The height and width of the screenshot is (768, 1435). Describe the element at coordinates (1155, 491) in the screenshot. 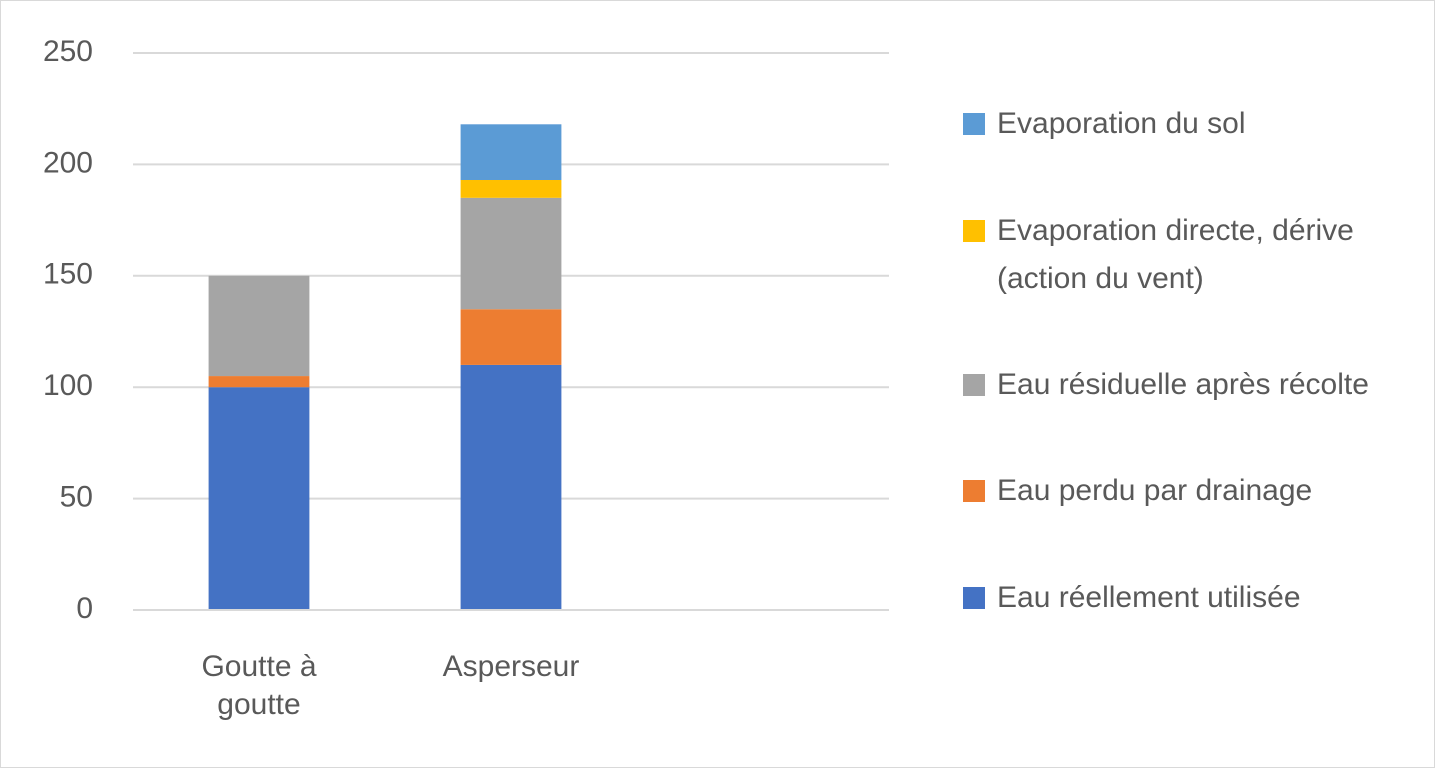

I see `legend-label: Eau perdu par drainage` at that location.